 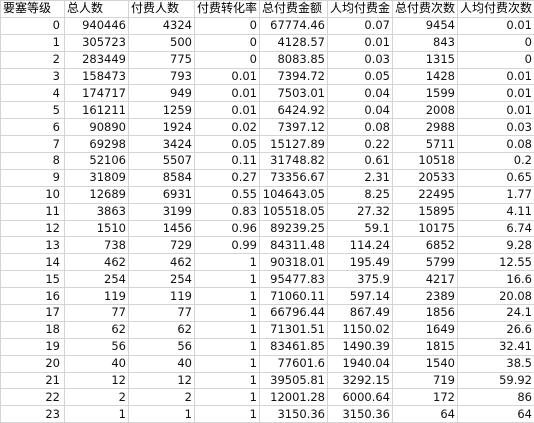 What do you see at coordinates (496, 59) in the screenshot?
I see `cell-payments-per-user: 0` at bounding box center [496, 59].